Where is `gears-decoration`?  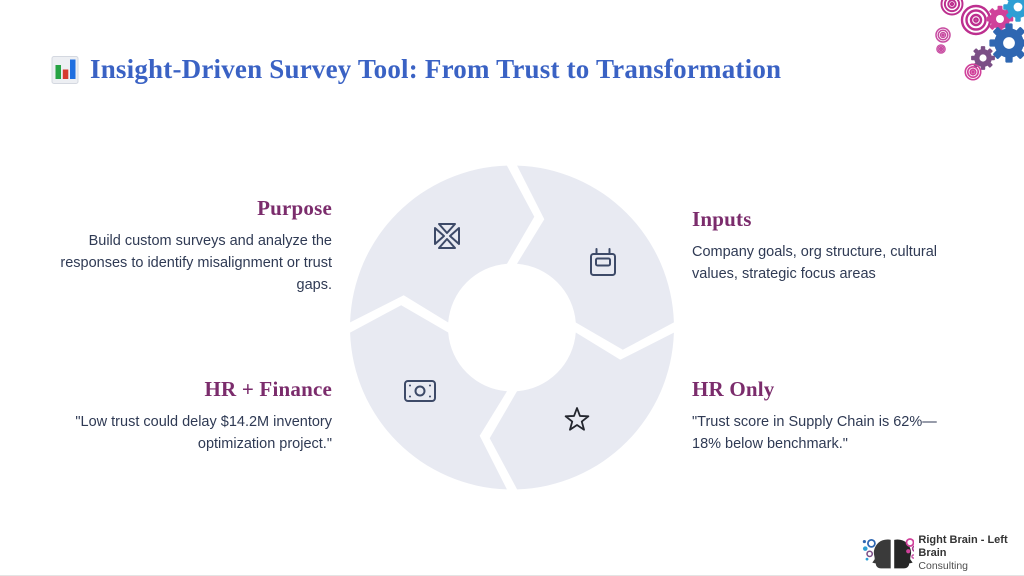 gears-decoration is located at coordinates (979, 40).